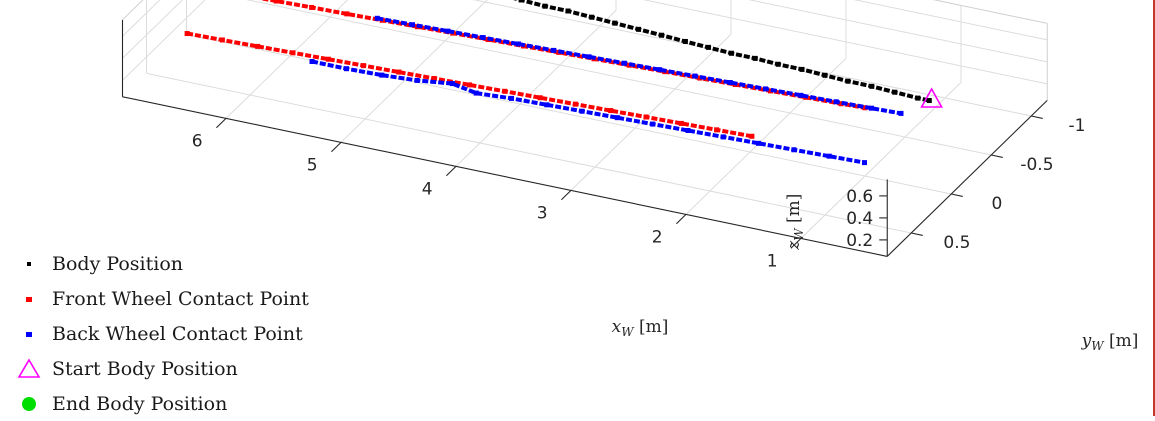  What do you see at coordinates (29, 367) in the screenshot?
I see `triangle-marker-icon` at bounding box center [29, 367].